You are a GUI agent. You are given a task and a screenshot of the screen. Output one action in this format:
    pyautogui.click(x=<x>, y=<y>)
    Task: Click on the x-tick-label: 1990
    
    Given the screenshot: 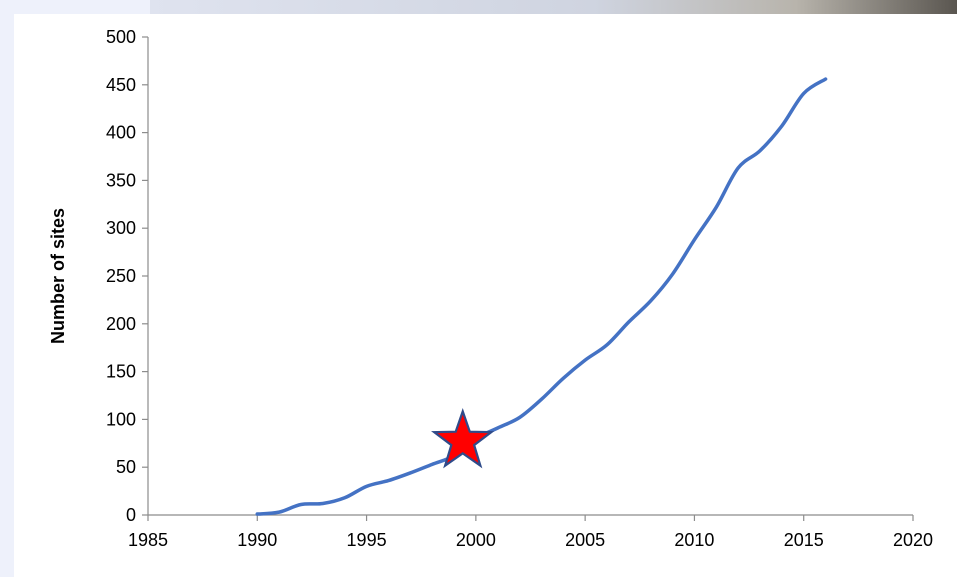 What is the action you would take?
    pyautogui.click(x=257, y=540)
    